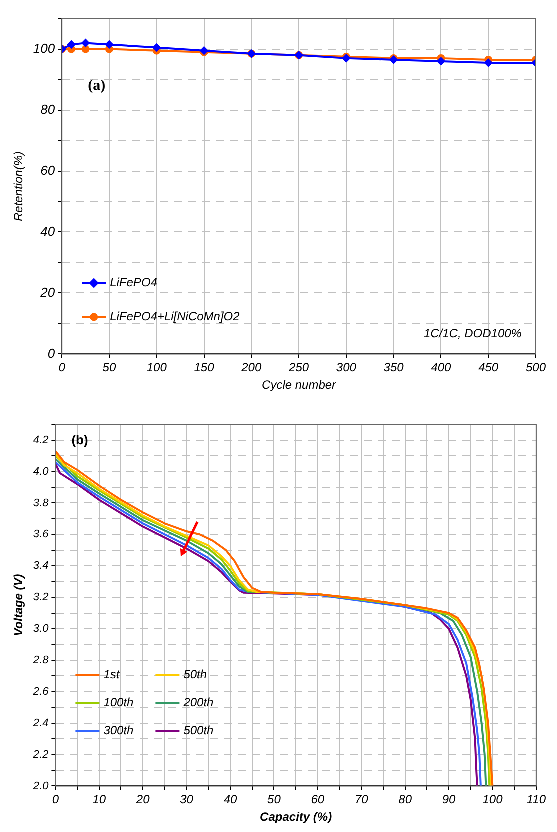 This screenshot has width=557, height=832. Describe the element at coordinates (318, 799) in the screenshot. I see `x-tick-label: 60` at that location.